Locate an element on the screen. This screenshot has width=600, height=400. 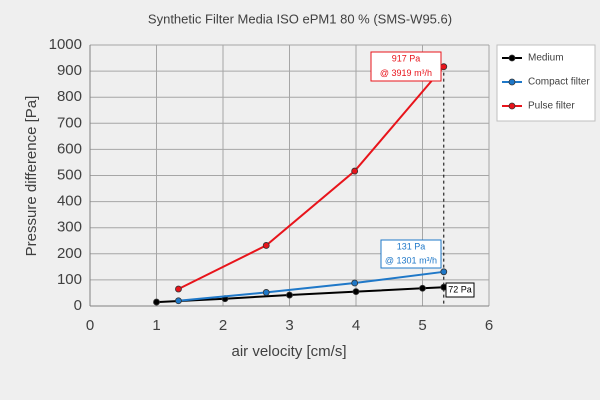
y-tick-label: 800 is located at coordinates (69, 96).